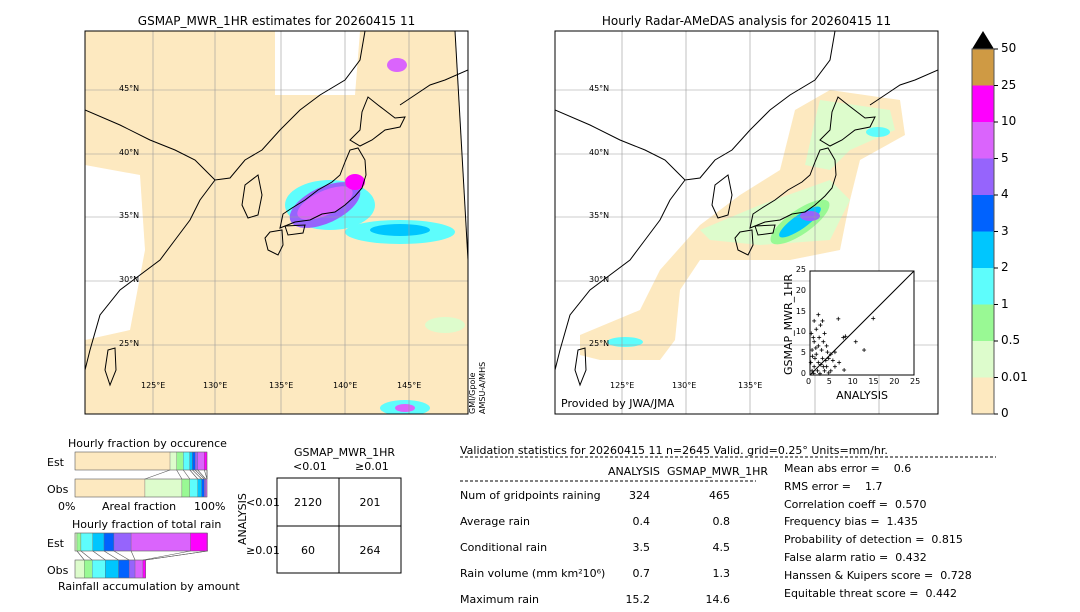 The width and height of the screenshot is (1080, 612). I want to click on y-tick: 0, so click(803, 373).